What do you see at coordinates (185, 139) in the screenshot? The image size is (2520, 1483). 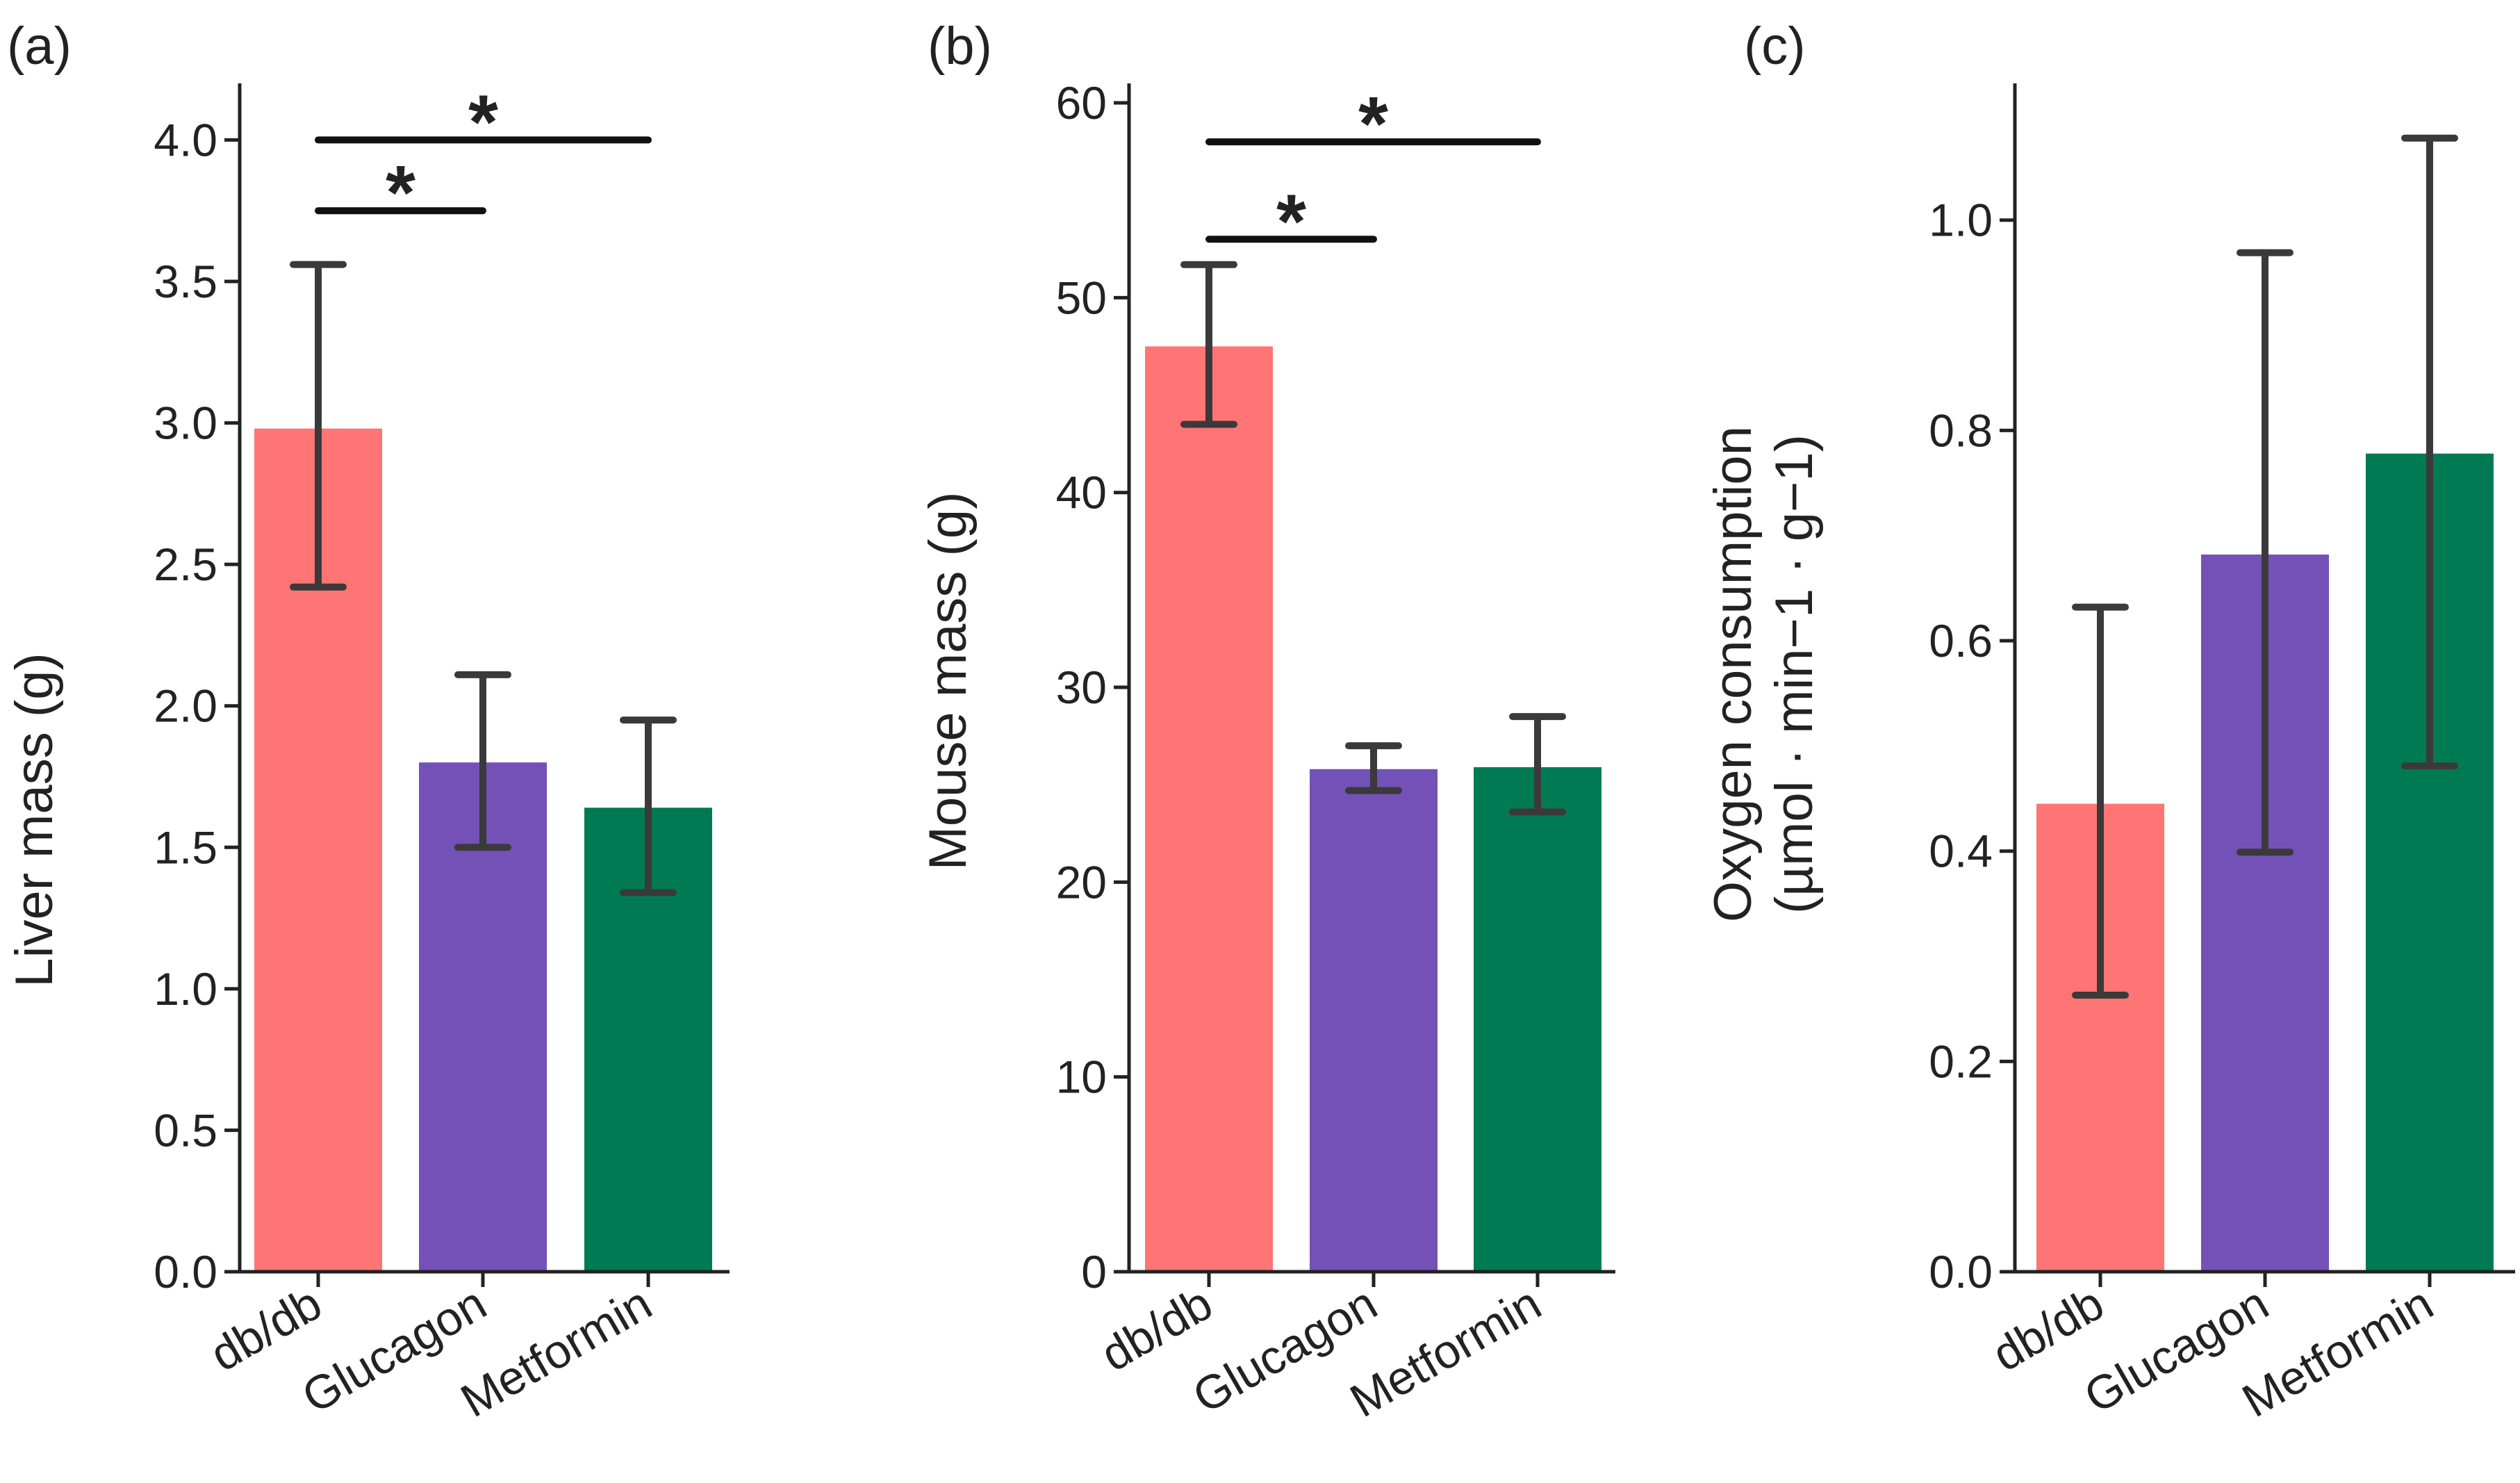 I see `panel-a-ytick-label: 4.0` at bounding box center [185, 139].